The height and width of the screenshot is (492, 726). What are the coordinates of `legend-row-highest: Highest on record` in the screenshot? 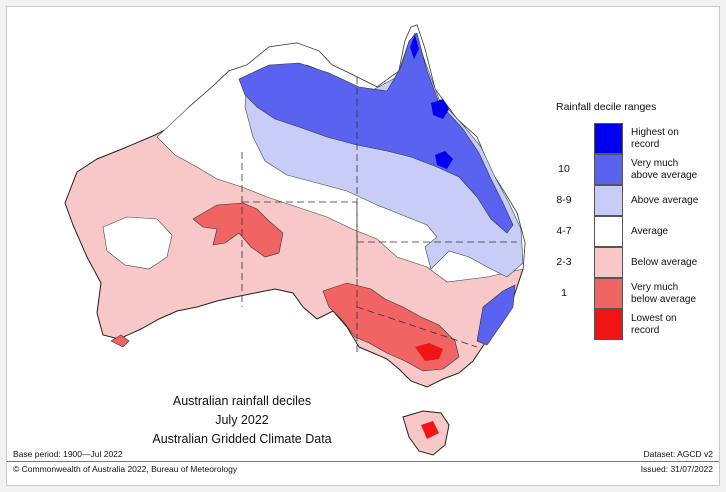 It's located at (632, 138).